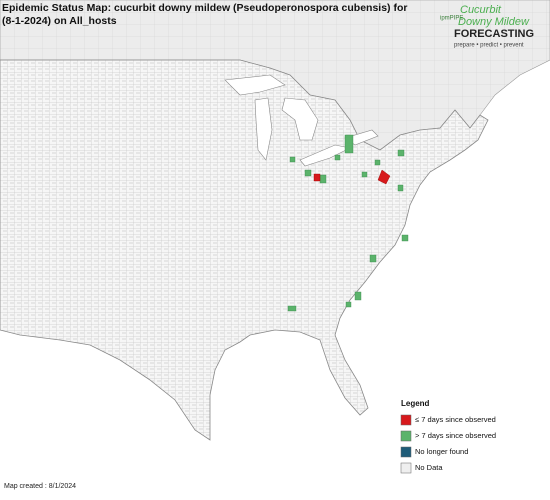 This screenshot has height=500, width=550. I want to click on observations, so click(348, 223).